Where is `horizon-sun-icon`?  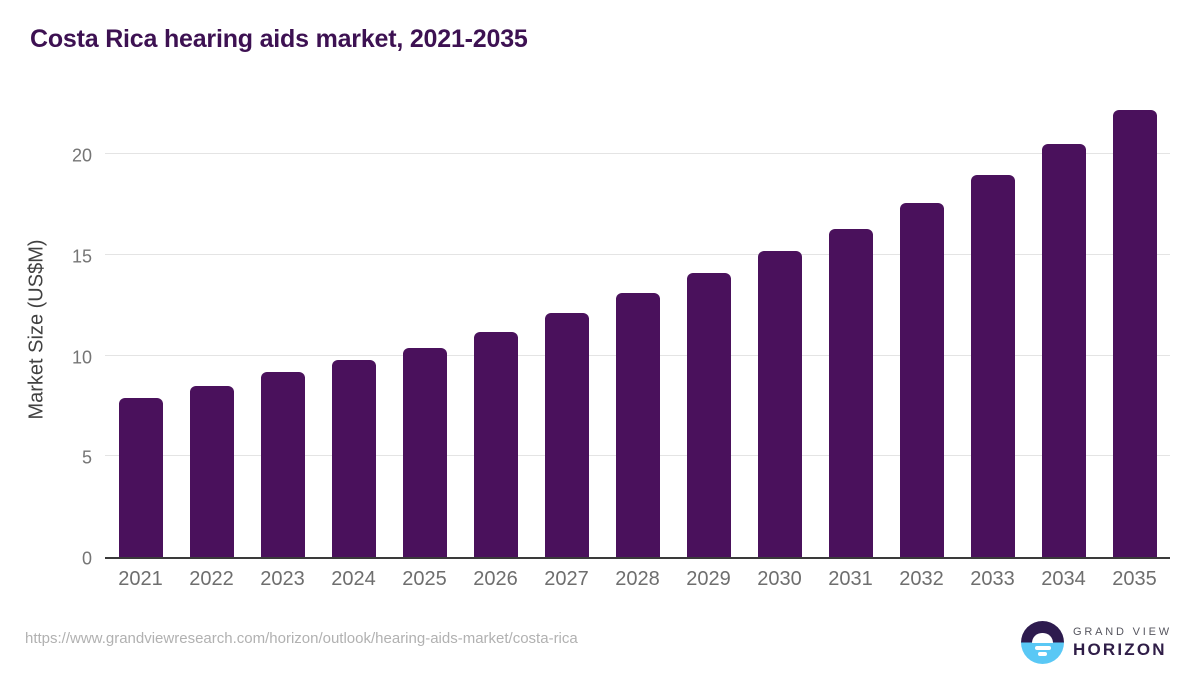
horizon-sun-icon is located at coordinates (1042, 642).